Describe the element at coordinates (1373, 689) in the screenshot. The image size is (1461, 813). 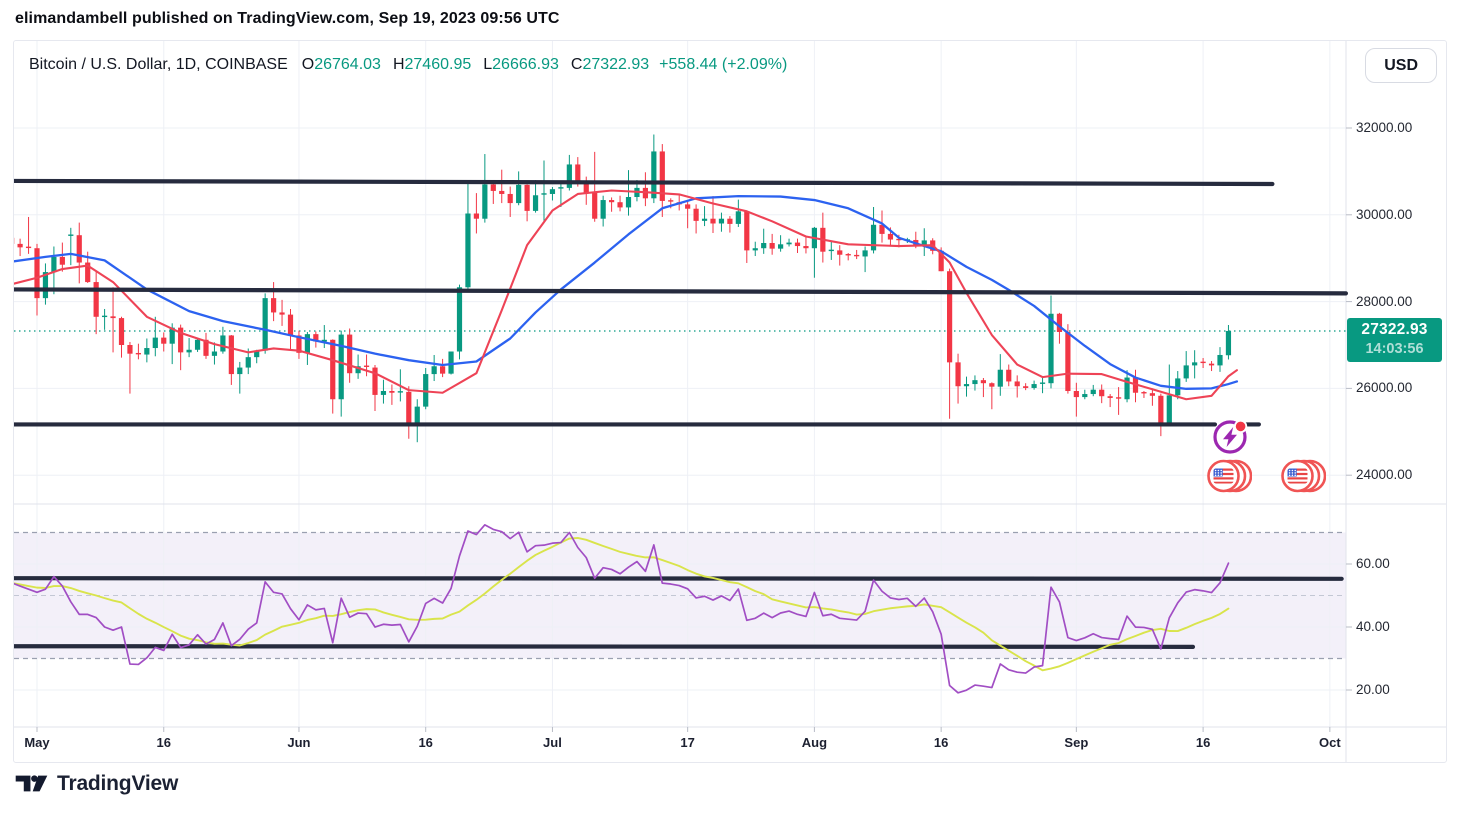
I see `rsi-axis-label: 20.00` at that location.